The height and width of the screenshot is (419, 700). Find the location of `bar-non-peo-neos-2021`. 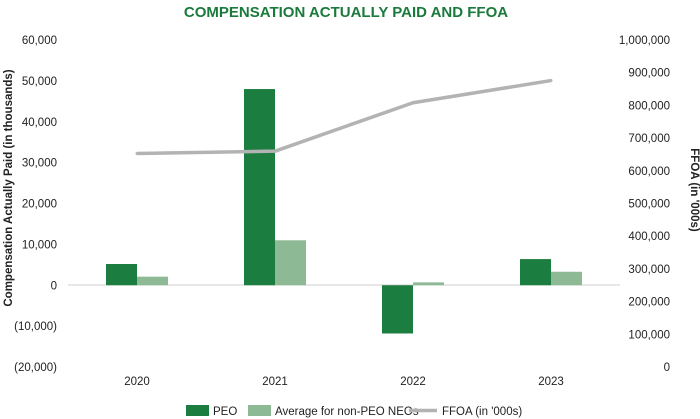

bar-non-peo-neos-2021 is located at coordinates (290, 263).